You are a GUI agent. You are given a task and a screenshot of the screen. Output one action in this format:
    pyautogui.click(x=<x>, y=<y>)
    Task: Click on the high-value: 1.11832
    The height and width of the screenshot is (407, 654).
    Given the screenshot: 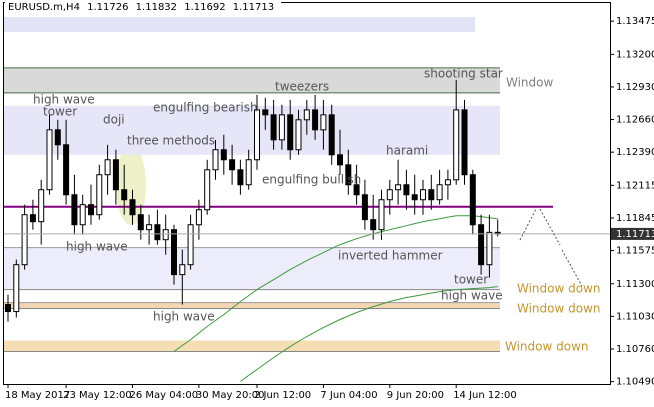 What is the action you would take?
    pyautogui.click(x=156, y=7)
    